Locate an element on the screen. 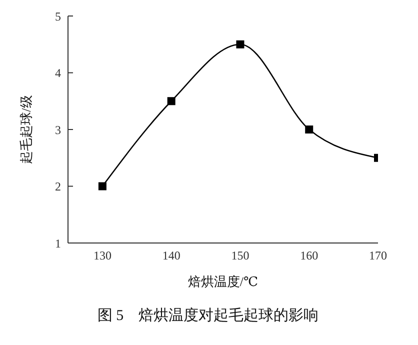 The image size is (418, 345). x-tick-label: 140 is located at coordinates (171, 255).